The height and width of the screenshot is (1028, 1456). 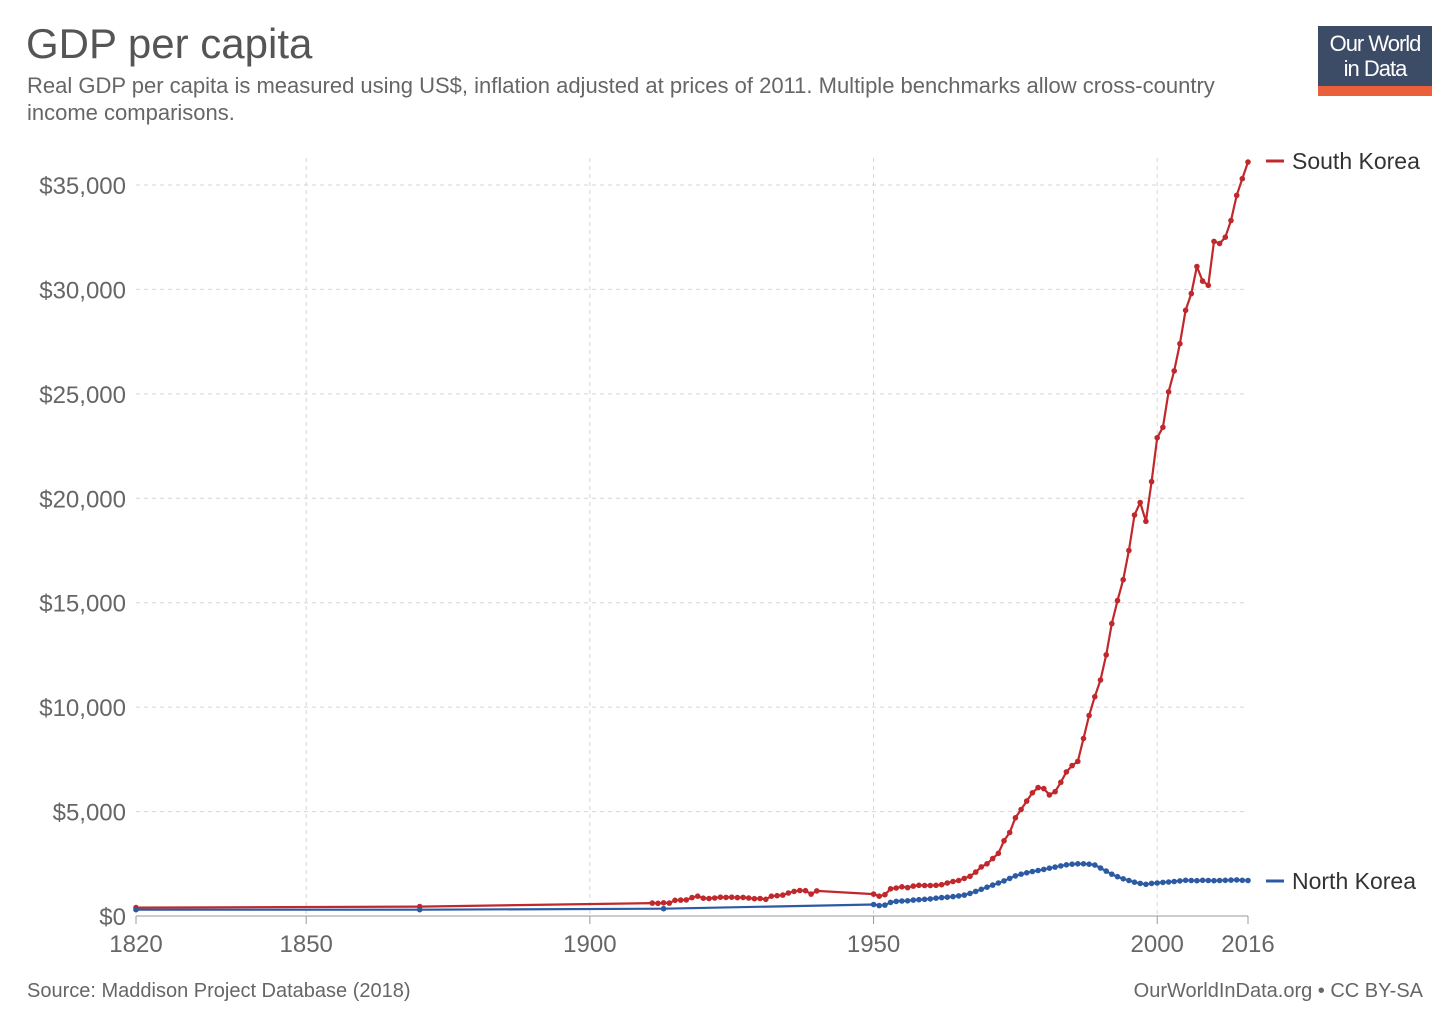 I want to click on legend-label: North Korea, so click(x=1354, y=881).